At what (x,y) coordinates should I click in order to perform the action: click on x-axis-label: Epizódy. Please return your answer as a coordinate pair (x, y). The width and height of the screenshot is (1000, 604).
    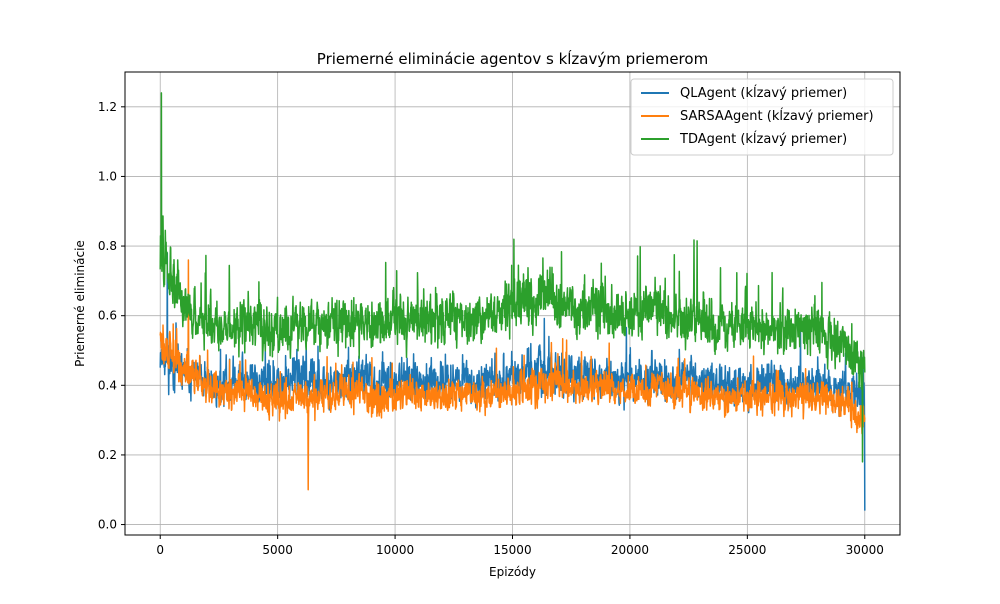
    Looking at the image, I should click on (512, 572).